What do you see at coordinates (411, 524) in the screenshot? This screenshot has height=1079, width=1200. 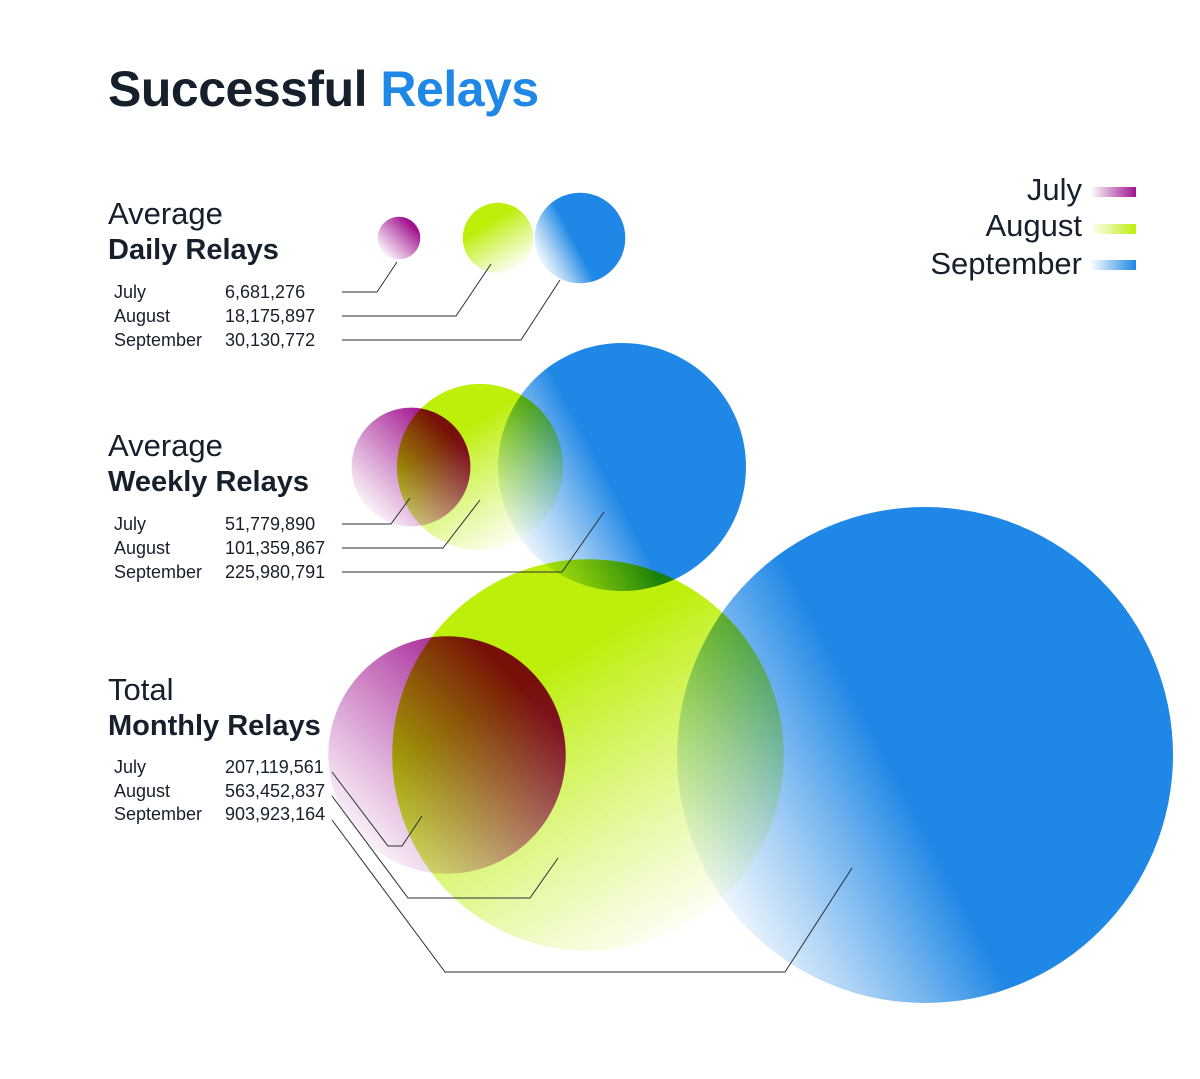 I see `weekly-leader-august` at bounding box center [411, 524].